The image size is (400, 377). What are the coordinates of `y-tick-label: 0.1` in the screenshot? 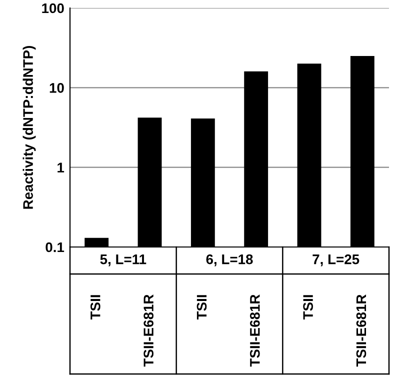 It's located at (55, 247).